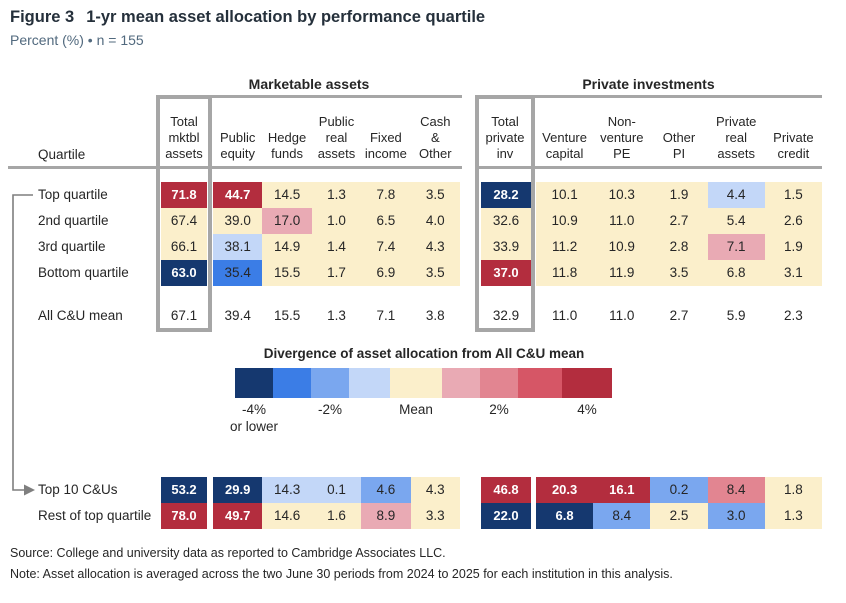 Image resolution: width=846 pixels, height=603 pixels. I want to click on table-cell: 1.4, so click(336, 247).